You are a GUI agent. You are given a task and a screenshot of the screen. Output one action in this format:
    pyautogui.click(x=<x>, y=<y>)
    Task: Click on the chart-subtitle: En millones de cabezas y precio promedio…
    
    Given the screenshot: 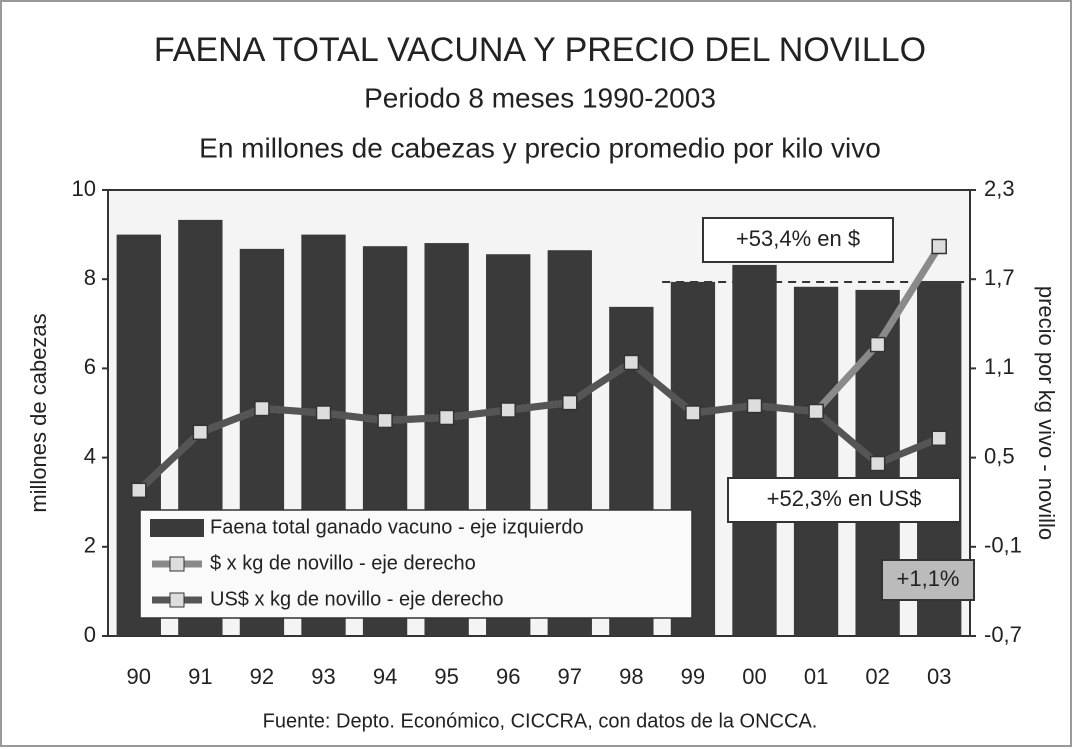 What is the action you would take?
    pyautogui.click(x=540, y=147)
    